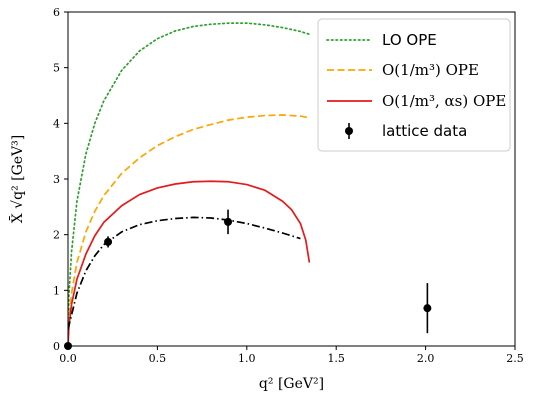  Describe the element at coordinates (56, 12) in the screenshot. I see `y-tick-label: 6` at that location.